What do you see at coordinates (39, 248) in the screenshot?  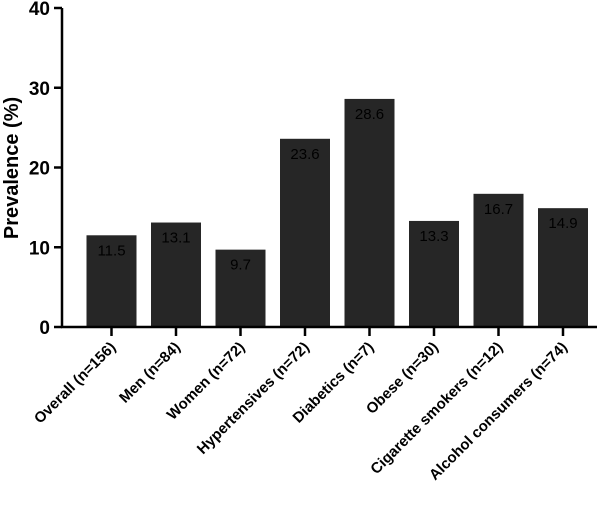 I see `y-tick-label: 10` at bounding box center [39, 248].